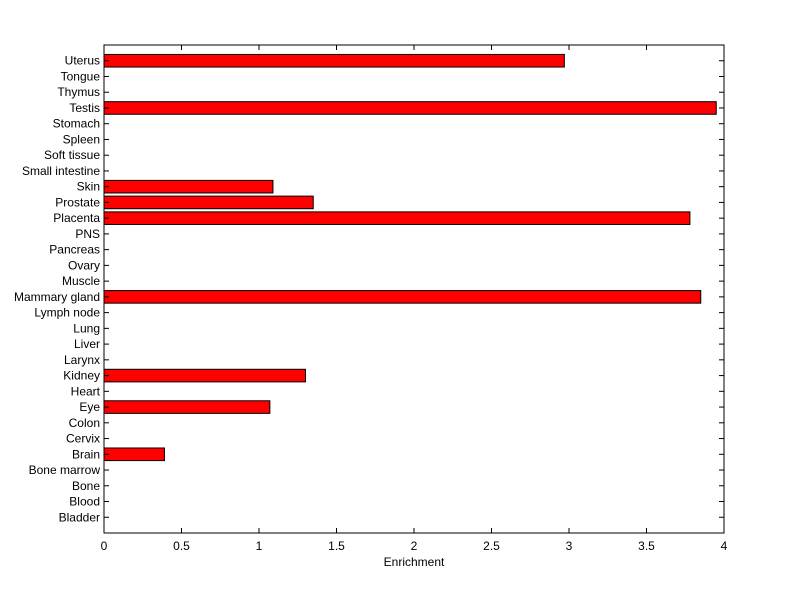  What do you see at coordinates (82, 61) in the screenshot?
I see `y-tick-label: Uterus` at bounding box center [82, 61].